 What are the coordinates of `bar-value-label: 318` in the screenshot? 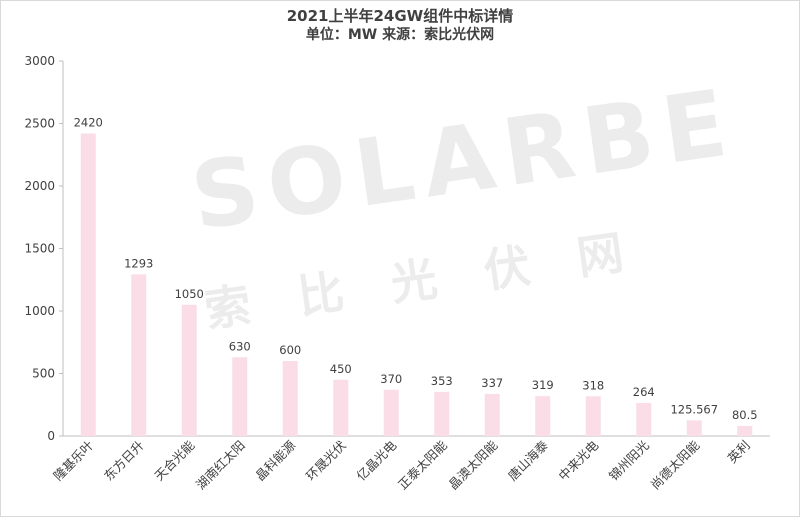 It's located at (593, 385).